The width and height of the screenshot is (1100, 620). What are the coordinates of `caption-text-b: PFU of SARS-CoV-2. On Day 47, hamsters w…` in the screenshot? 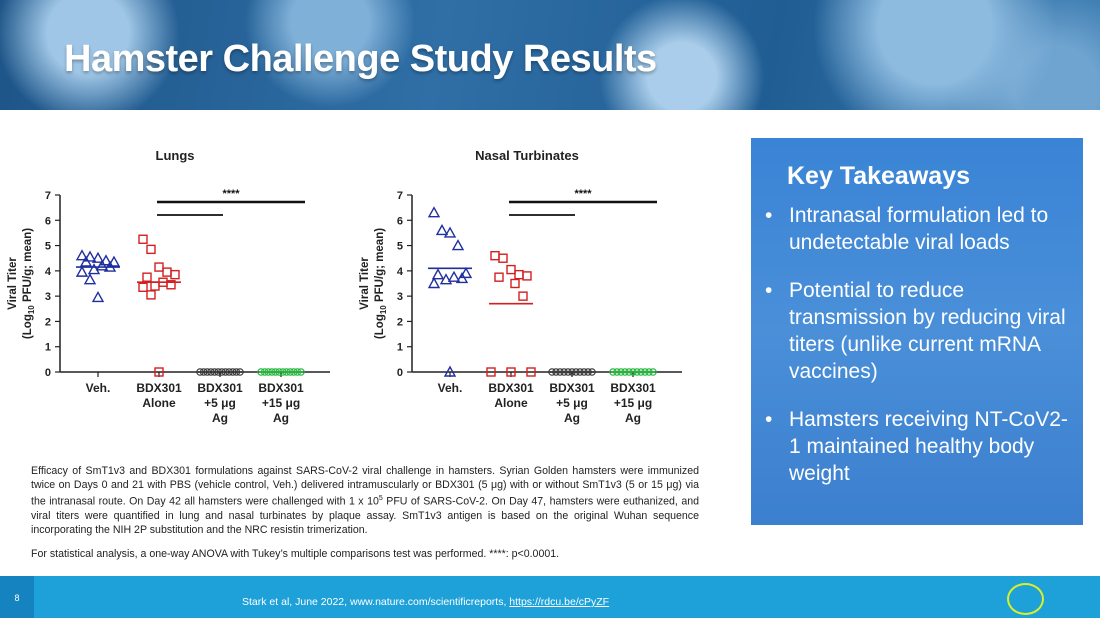 It's located at (365, 515).